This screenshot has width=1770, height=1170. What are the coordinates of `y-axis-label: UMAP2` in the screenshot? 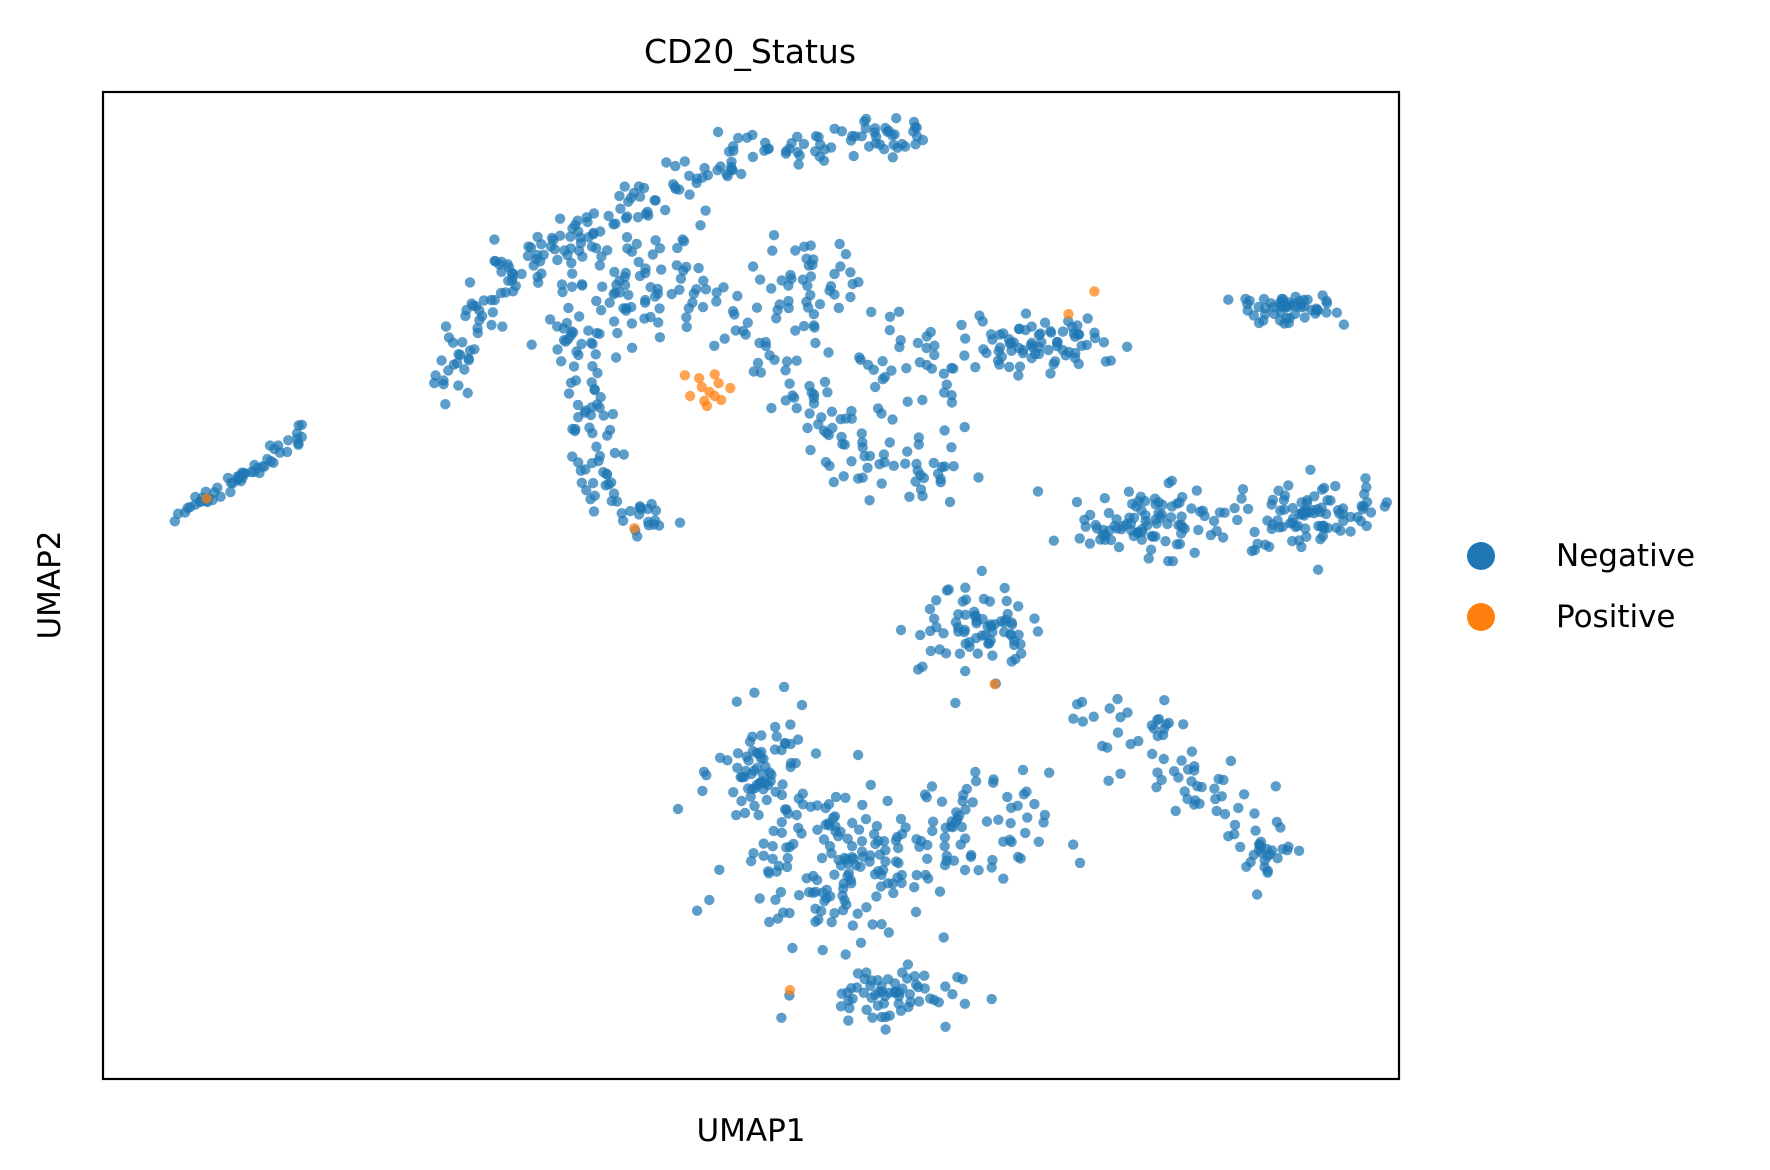 It's located at (50, 584).